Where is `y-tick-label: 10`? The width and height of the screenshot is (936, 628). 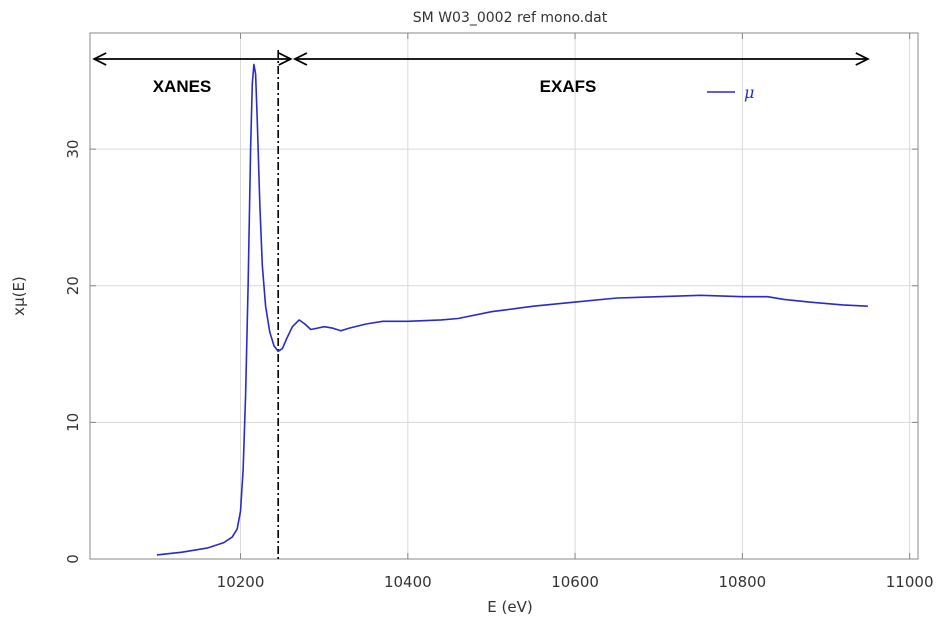
y-tick-label: 10 is located at coordinates (73, 422).